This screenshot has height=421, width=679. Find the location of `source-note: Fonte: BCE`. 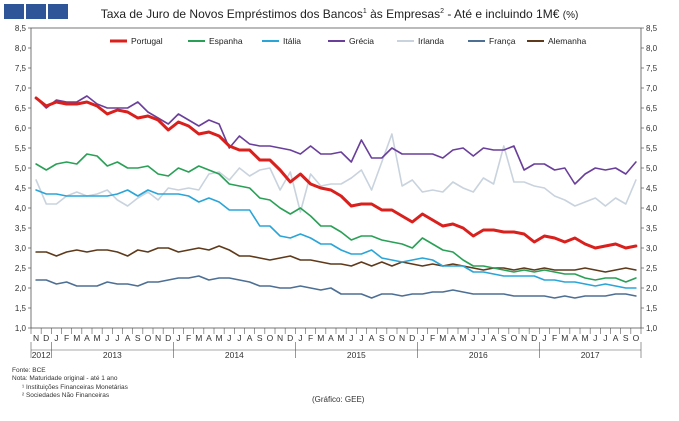

source-note: Fonte: BCE is located at coordinates (29, 370).